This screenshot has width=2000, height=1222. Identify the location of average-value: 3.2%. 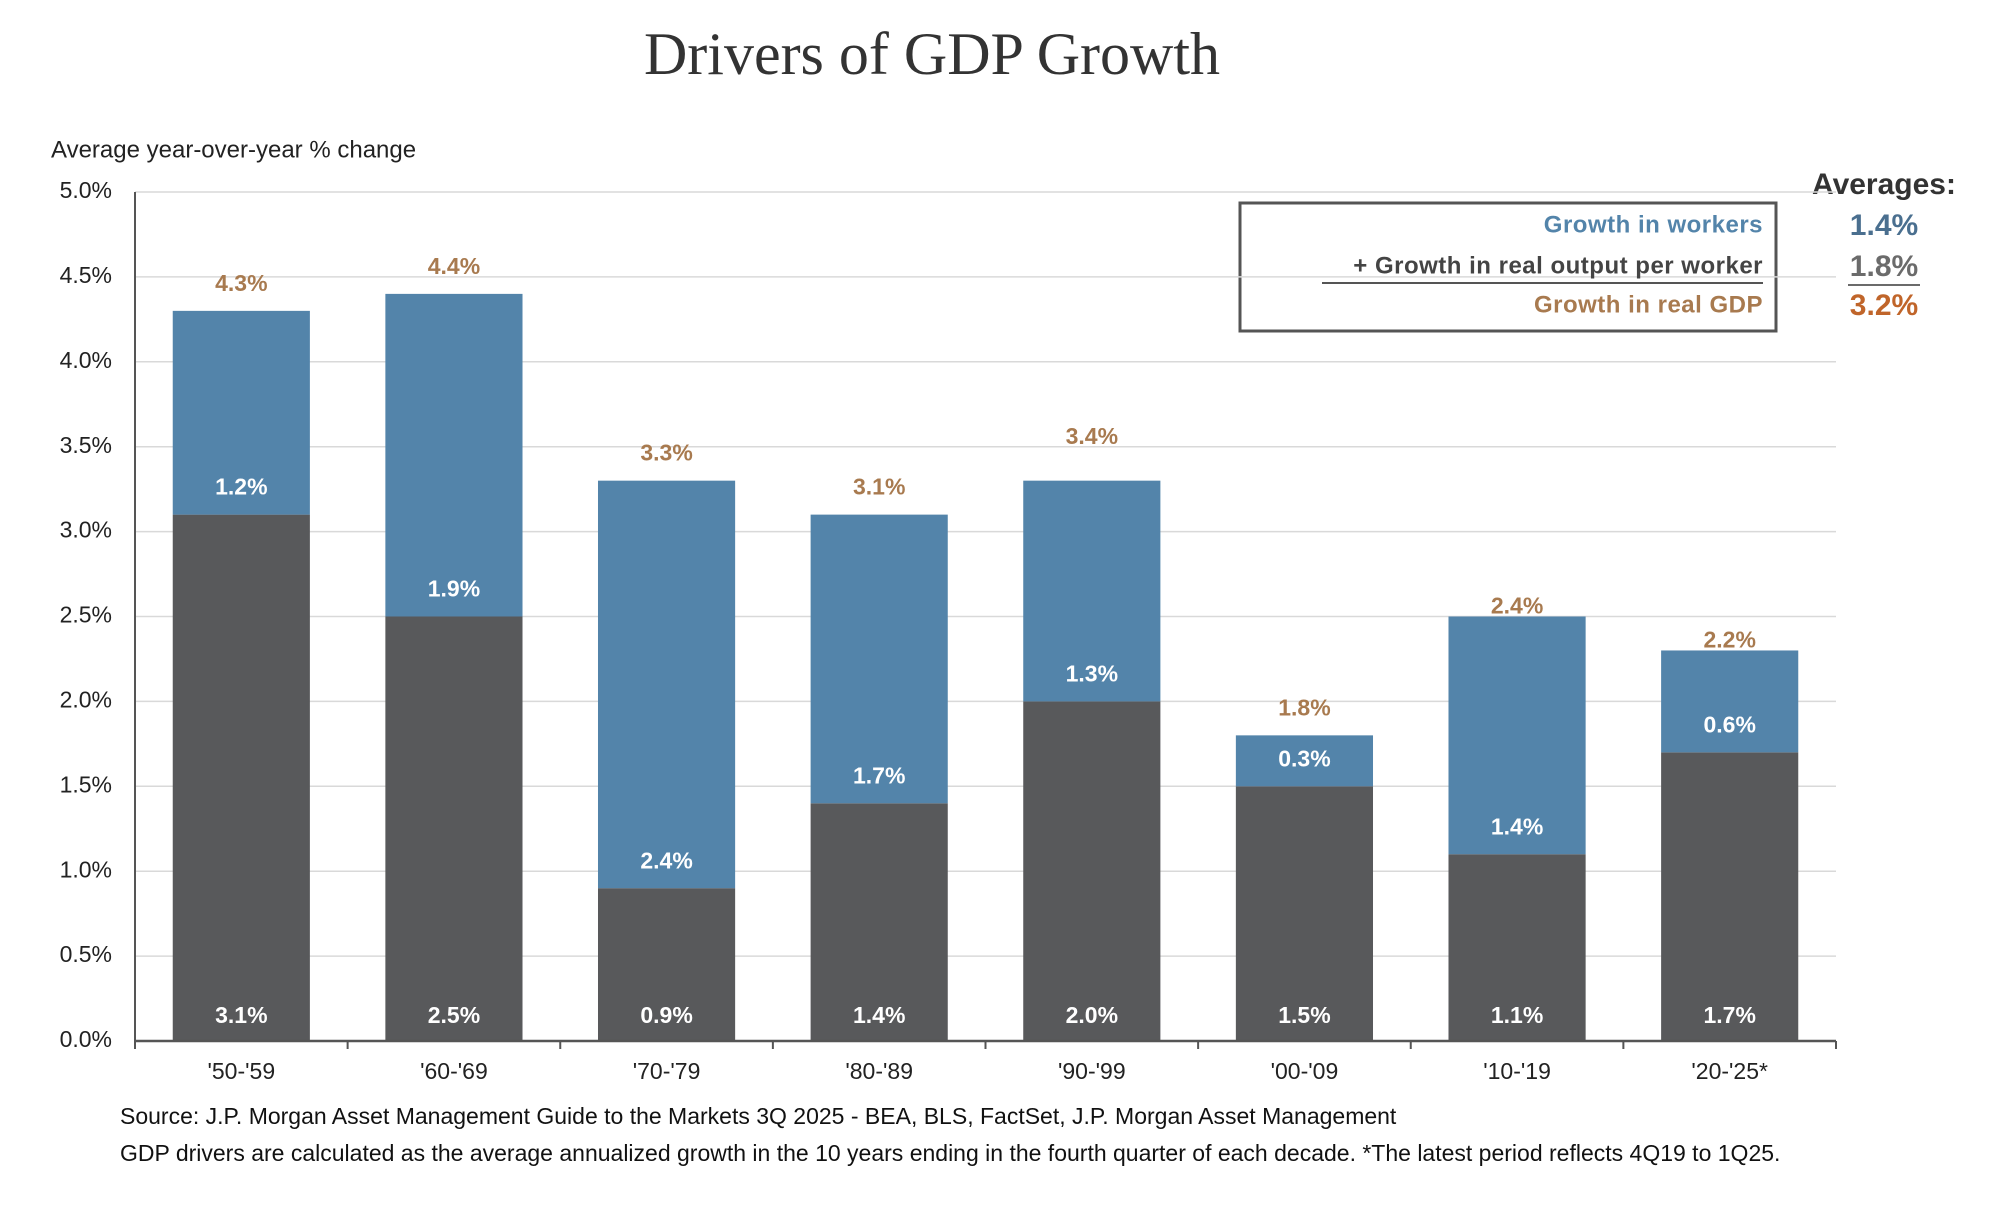
(1884, 305).